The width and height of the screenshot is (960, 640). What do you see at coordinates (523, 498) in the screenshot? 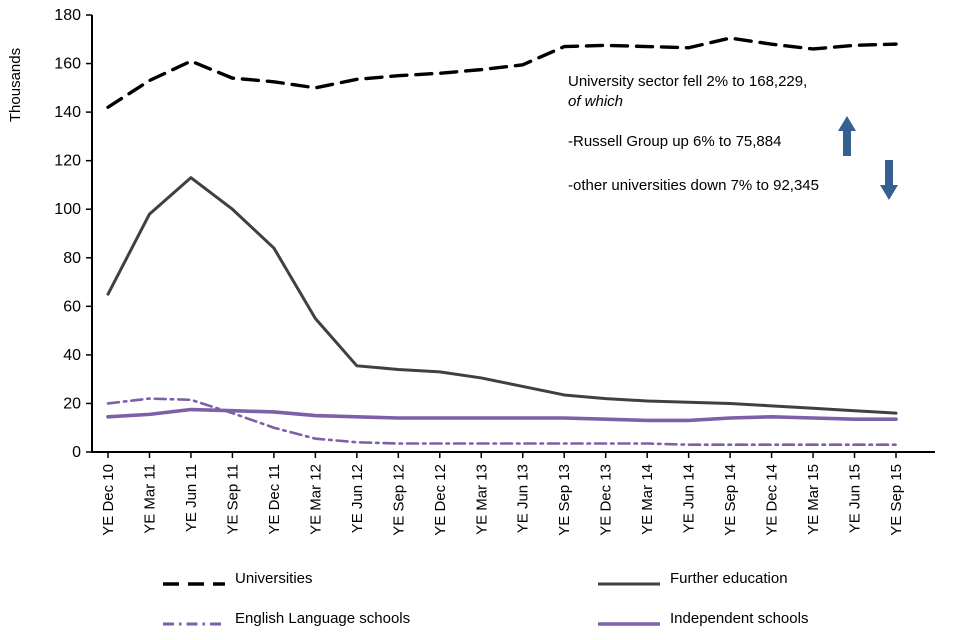
I see `x-tick-label: YE Jun 13` at bounding box center [523, 498].